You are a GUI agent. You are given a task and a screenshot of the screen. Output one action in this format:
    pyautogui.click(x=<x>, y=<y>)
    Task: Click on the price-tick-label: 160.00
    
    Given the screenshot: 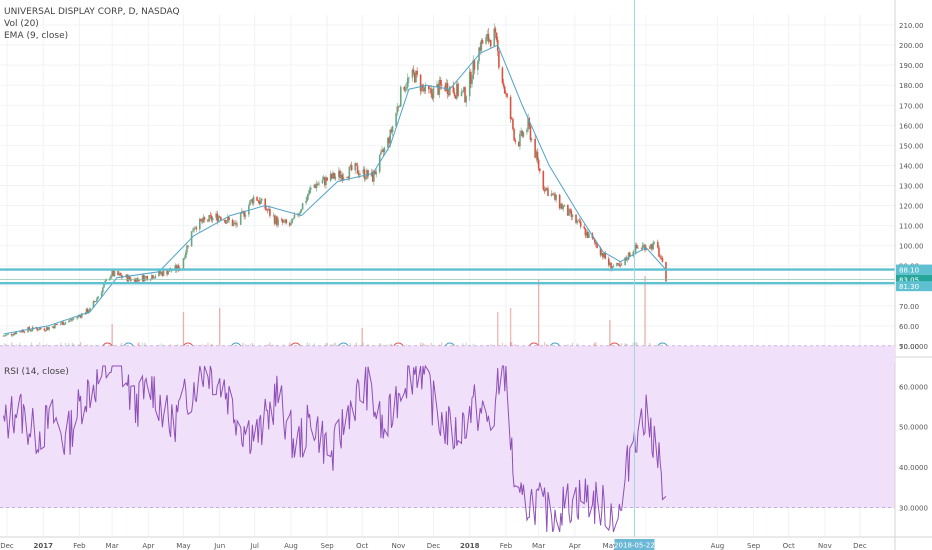 What is the action you would take?
    pyautogui.click(x=911, y=126)
    